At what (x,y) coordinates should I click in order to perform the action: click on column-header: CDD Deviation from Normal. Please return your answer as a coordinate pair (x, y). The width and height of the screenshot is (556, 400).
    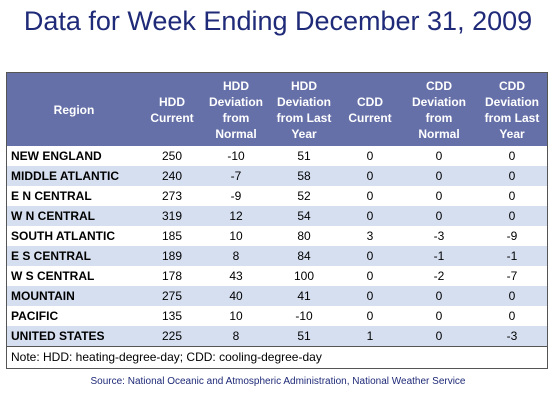
    Looking at the image, I should click on (439, 109).